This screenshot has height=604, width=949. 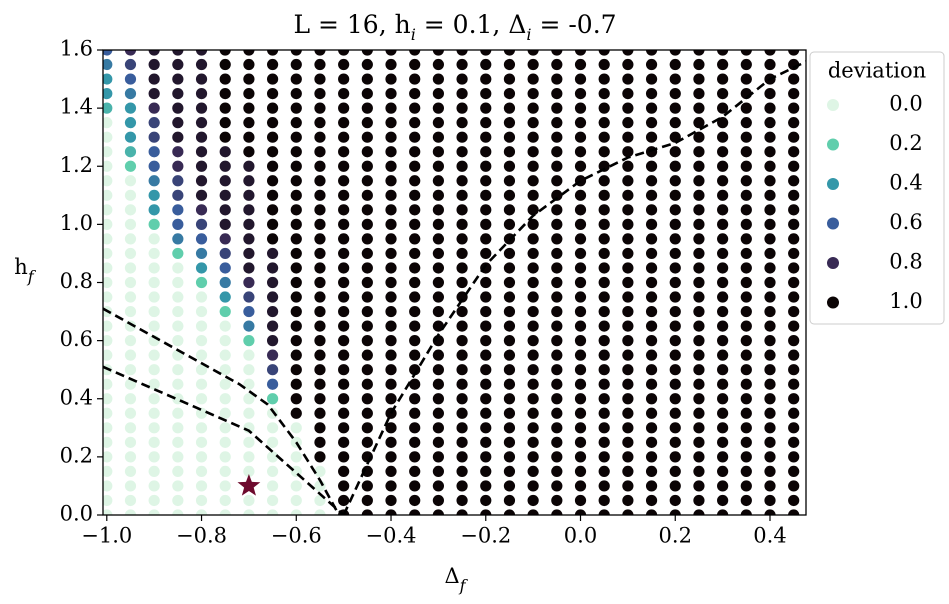 What do you see at coordinates (224, 440) in the screenshot?
I see `dashed-boundary` at bounding box center [224, 440].